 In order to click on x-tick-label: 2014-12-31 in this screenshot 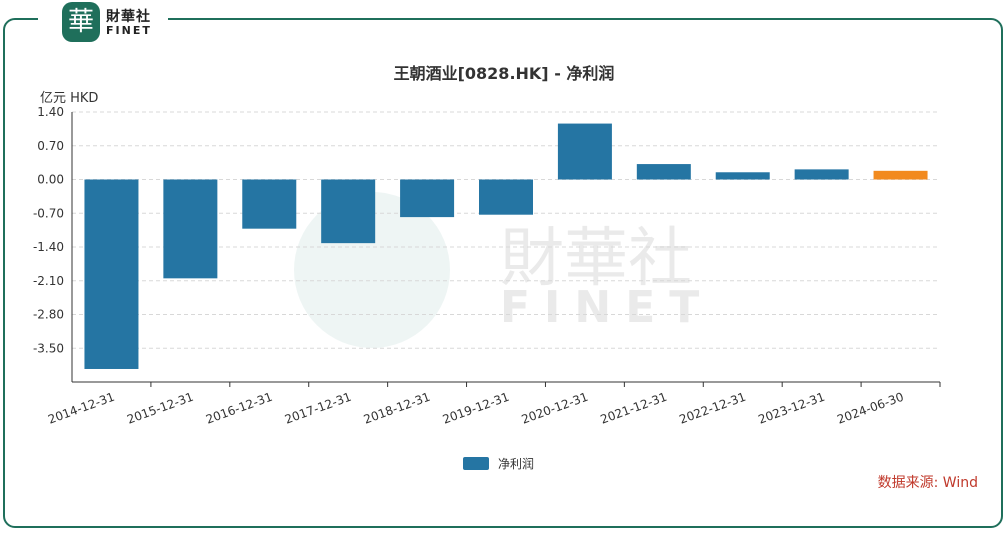, I will do `click(81, 408)`.